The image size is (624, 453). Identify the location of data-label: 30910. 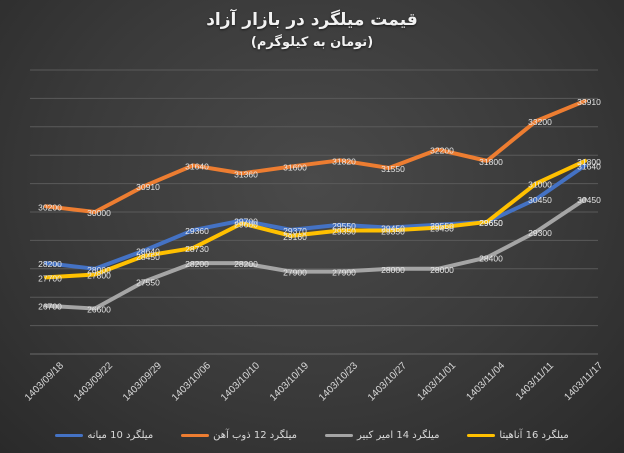
(148, 187).